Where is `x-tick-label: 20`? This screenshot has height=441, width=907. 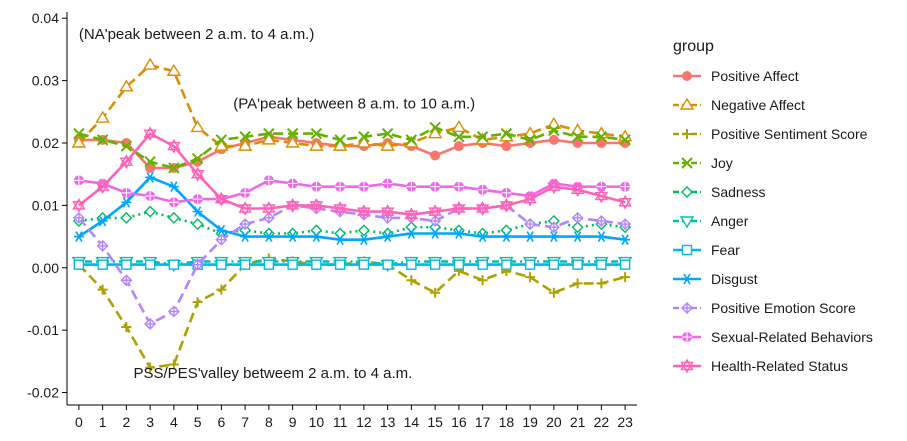
x-tick-label: 20 is located at coordinates (554, 422).